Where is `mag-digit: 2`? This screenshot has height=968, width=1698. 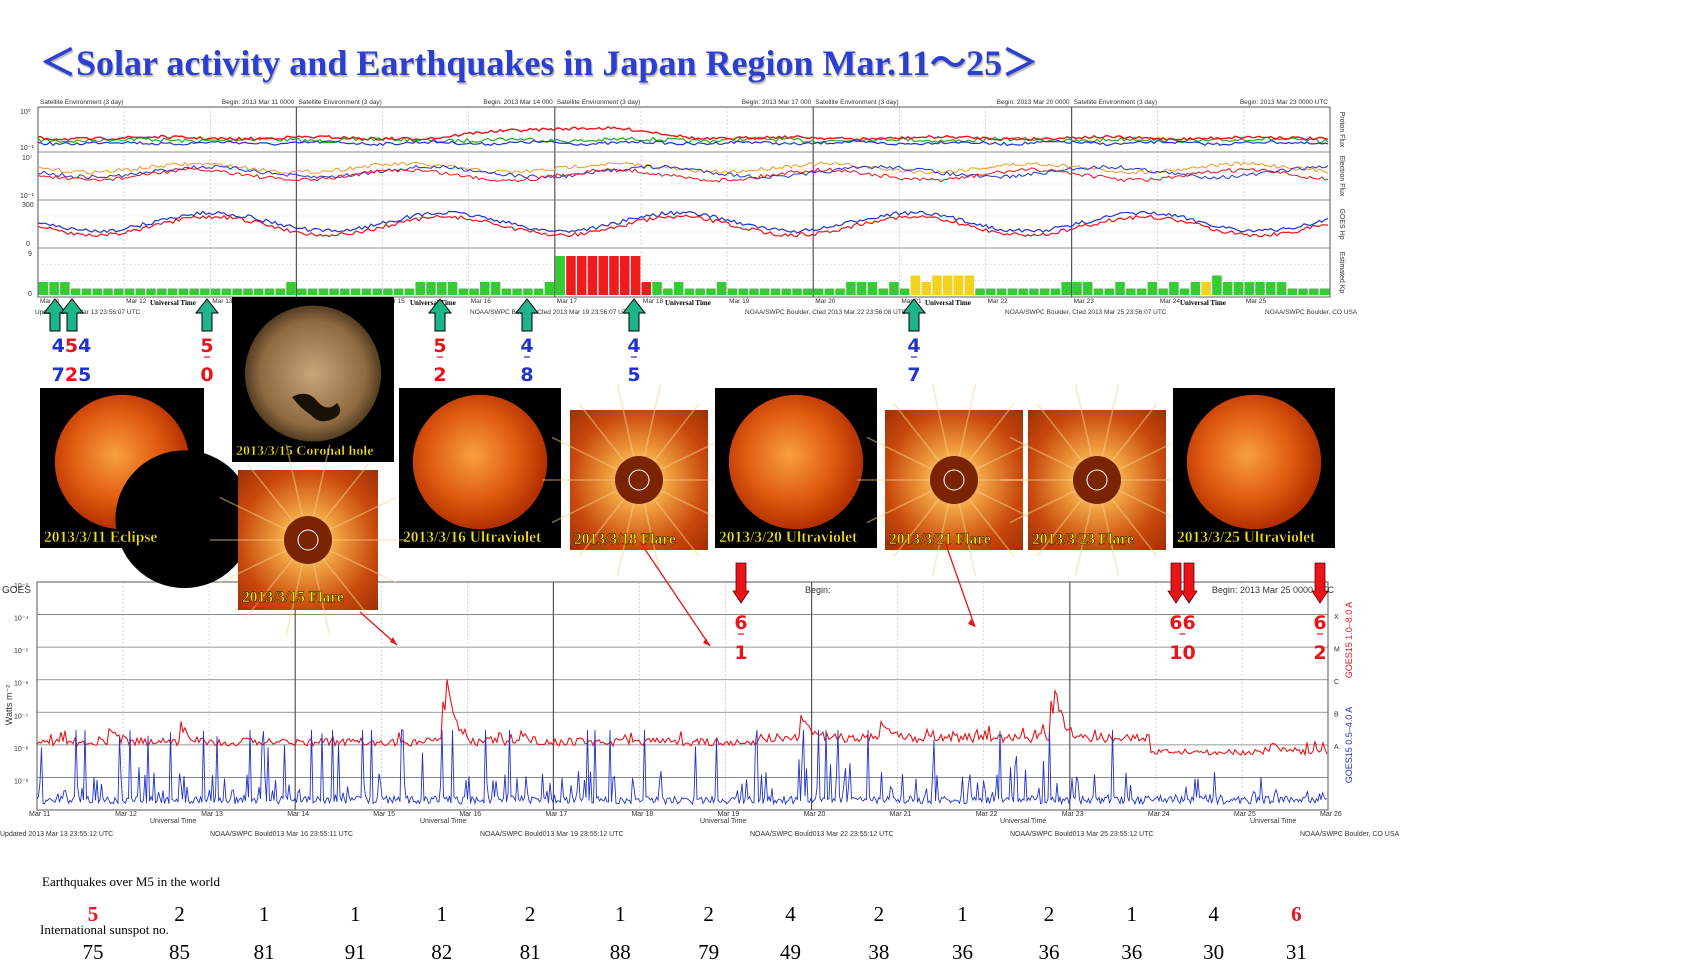
mag-digit: 2 is located at coordinates (71, 375).